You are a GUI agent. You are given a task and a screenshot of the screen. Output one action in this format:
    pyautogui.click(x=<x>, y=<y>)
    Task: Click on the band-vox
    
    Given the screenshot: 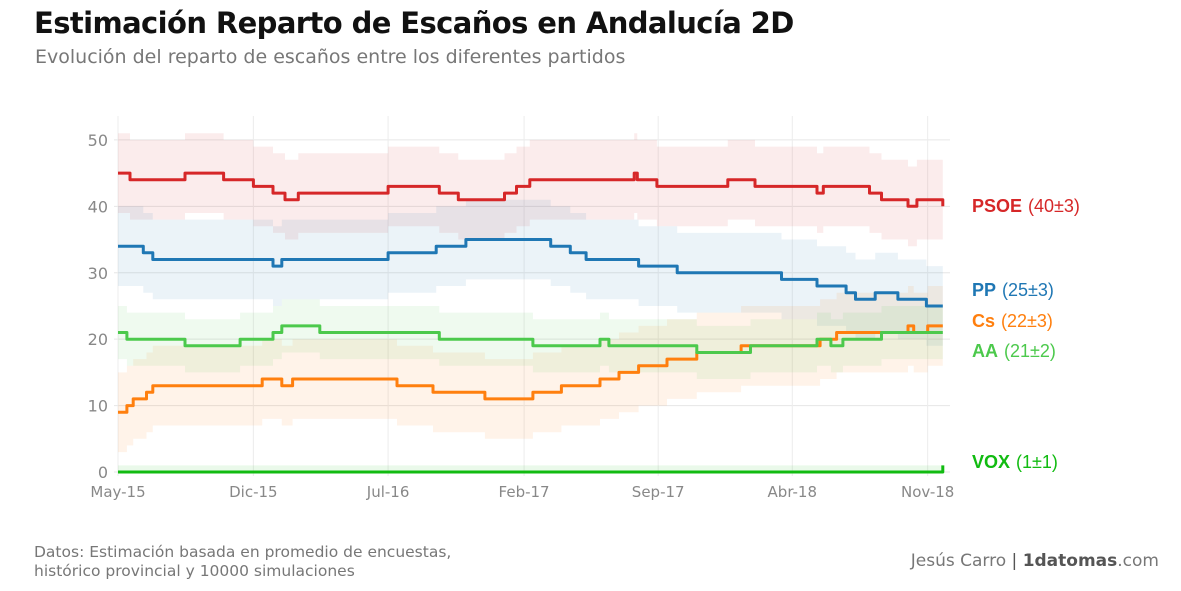 What is the action you would take?
    pyautogui.click(x=530, y=465)
    